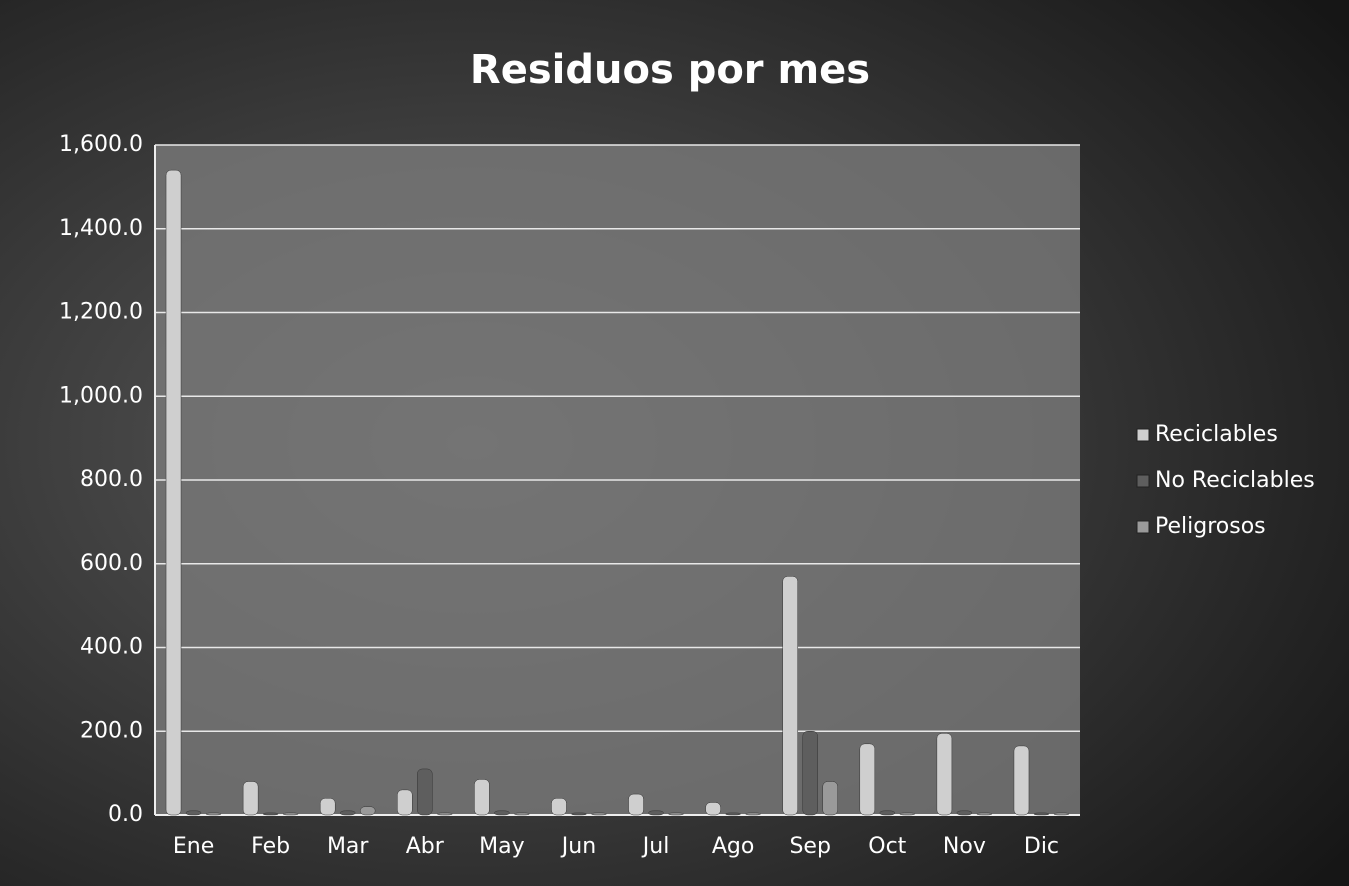 This screenshot has height=886, width=1349. Describe the element at coordinates (111, 647) in the screenshot. I see `y-tick-label: 400.0` at that location.